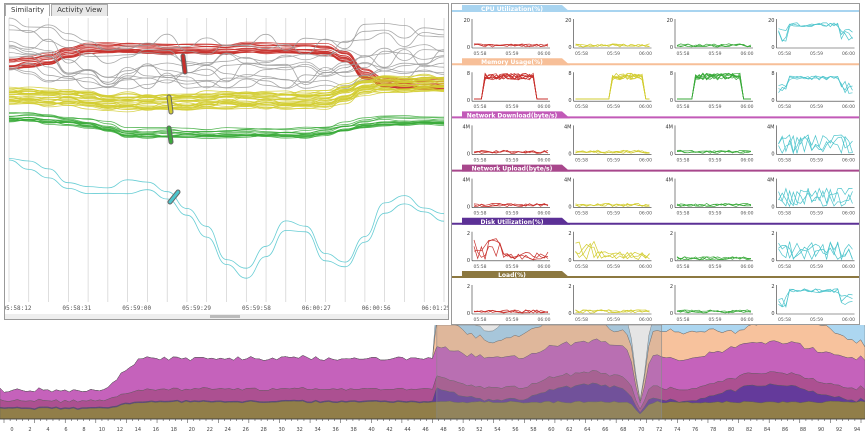 The height and width of the screenshot is (439, 865). Describe the element at coordinates (512, 115) in the screenshot. I see `metric-title: Network Download(byte/s)` at that location.